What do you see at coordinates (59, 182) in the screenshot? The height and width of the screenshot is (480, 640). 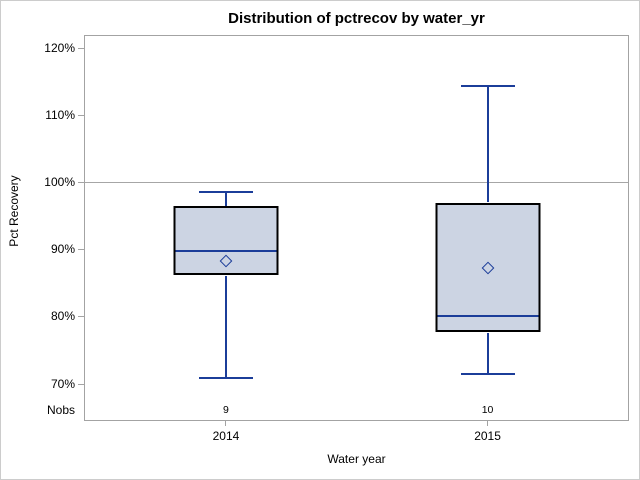 I see `y-tick-label: 100%` at bounding box center [59, 182].